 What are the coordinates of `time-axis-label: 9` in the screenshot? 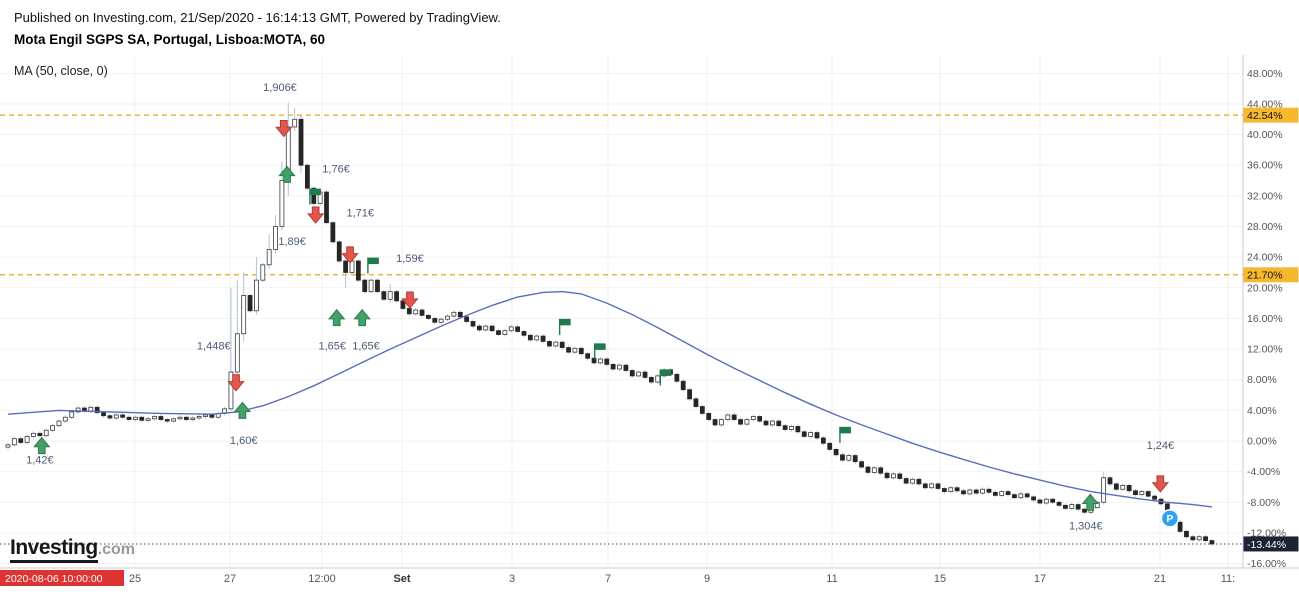 It's located at (707, 579).